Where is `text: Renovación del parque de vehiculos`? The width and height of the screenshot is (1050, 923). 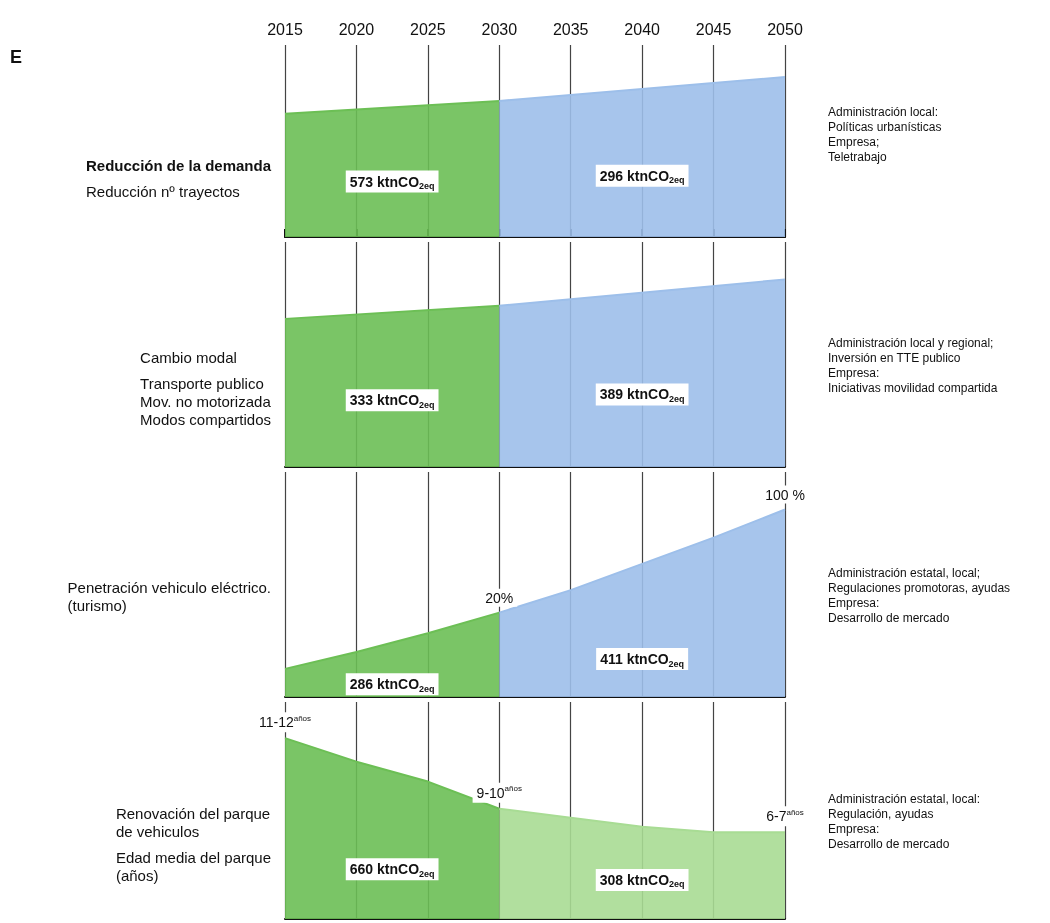 text: Renovación del parque de vehiculos is located at coordinates (193, 823).